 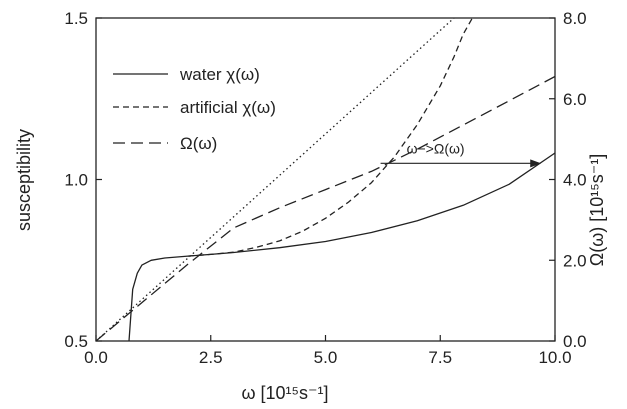 What do you see at coordinates (228, 107) in the screenshot?
I see `legend-label-artificial: artificial χ(ω)` at bounding box center [228, 107].